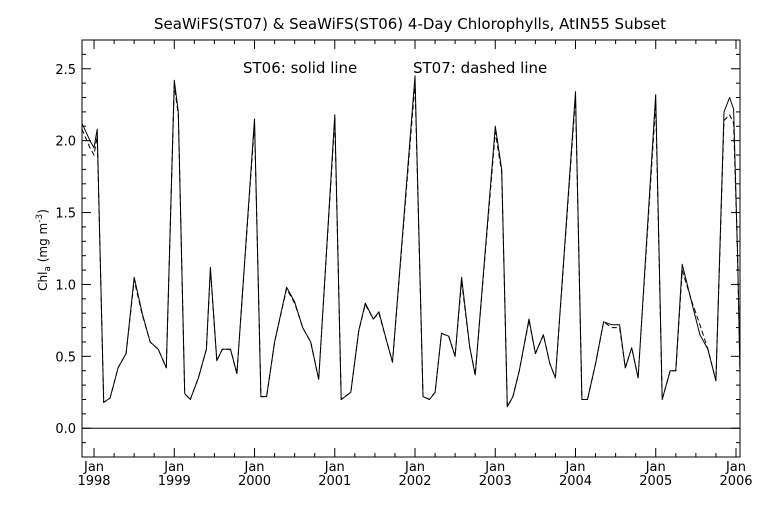 This screenshot has height=512, width=768. Describe the element at coordinates (65, 70) in the screenshot. I see `y-tick-label: 2.5` at that location.